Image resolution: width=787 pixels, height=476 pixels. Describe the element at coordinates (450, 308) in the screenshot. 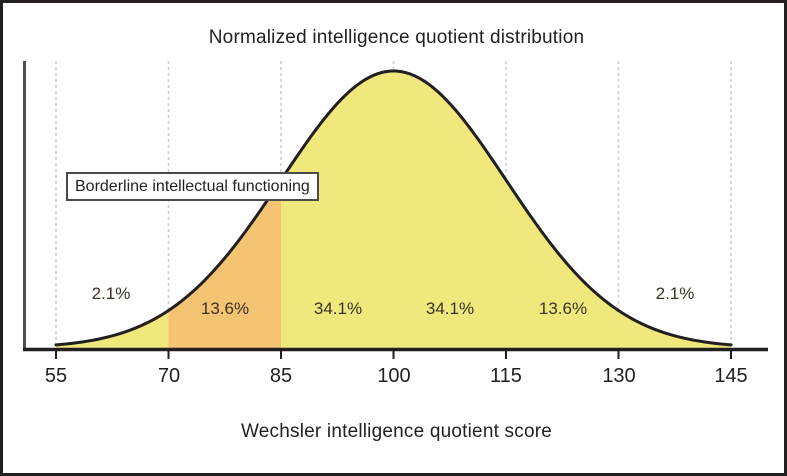

I see `percent-label-100-115: 34.1%` at that location.